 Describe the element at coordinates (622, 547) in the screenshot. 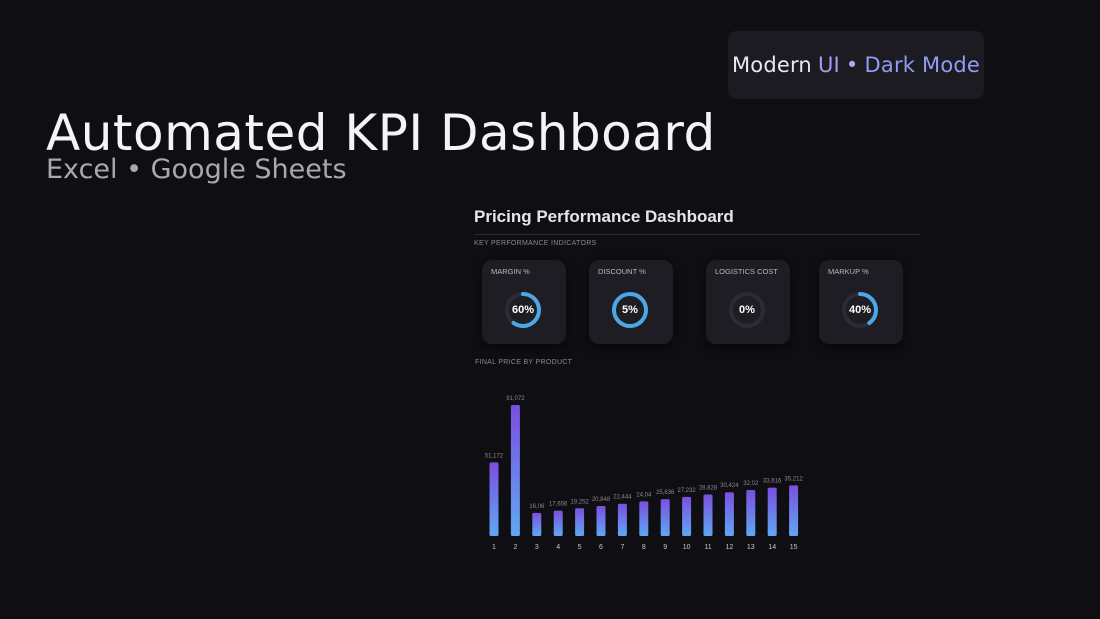

I see `x-tick-label: 7` at that location.